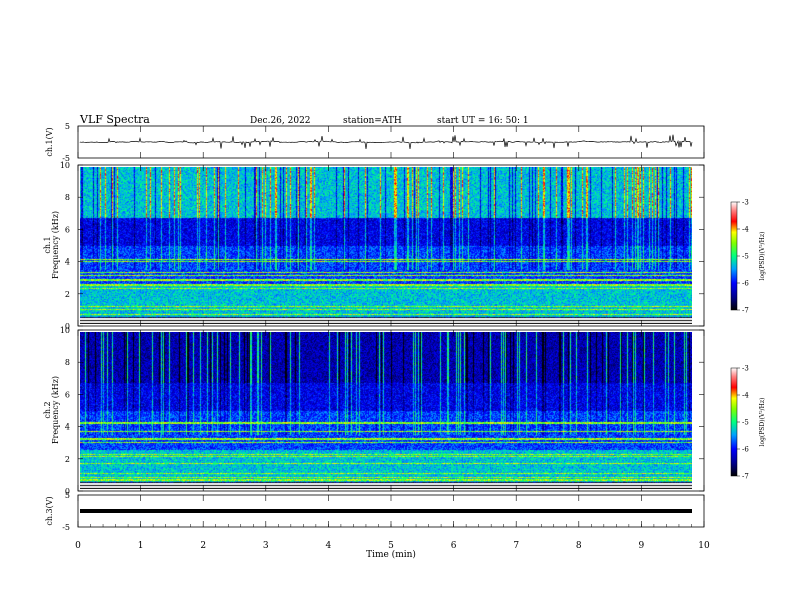 The height and width of the screenshot is (612, 792). I want to click on ch2-colorbar-scale, so click(734, 422).